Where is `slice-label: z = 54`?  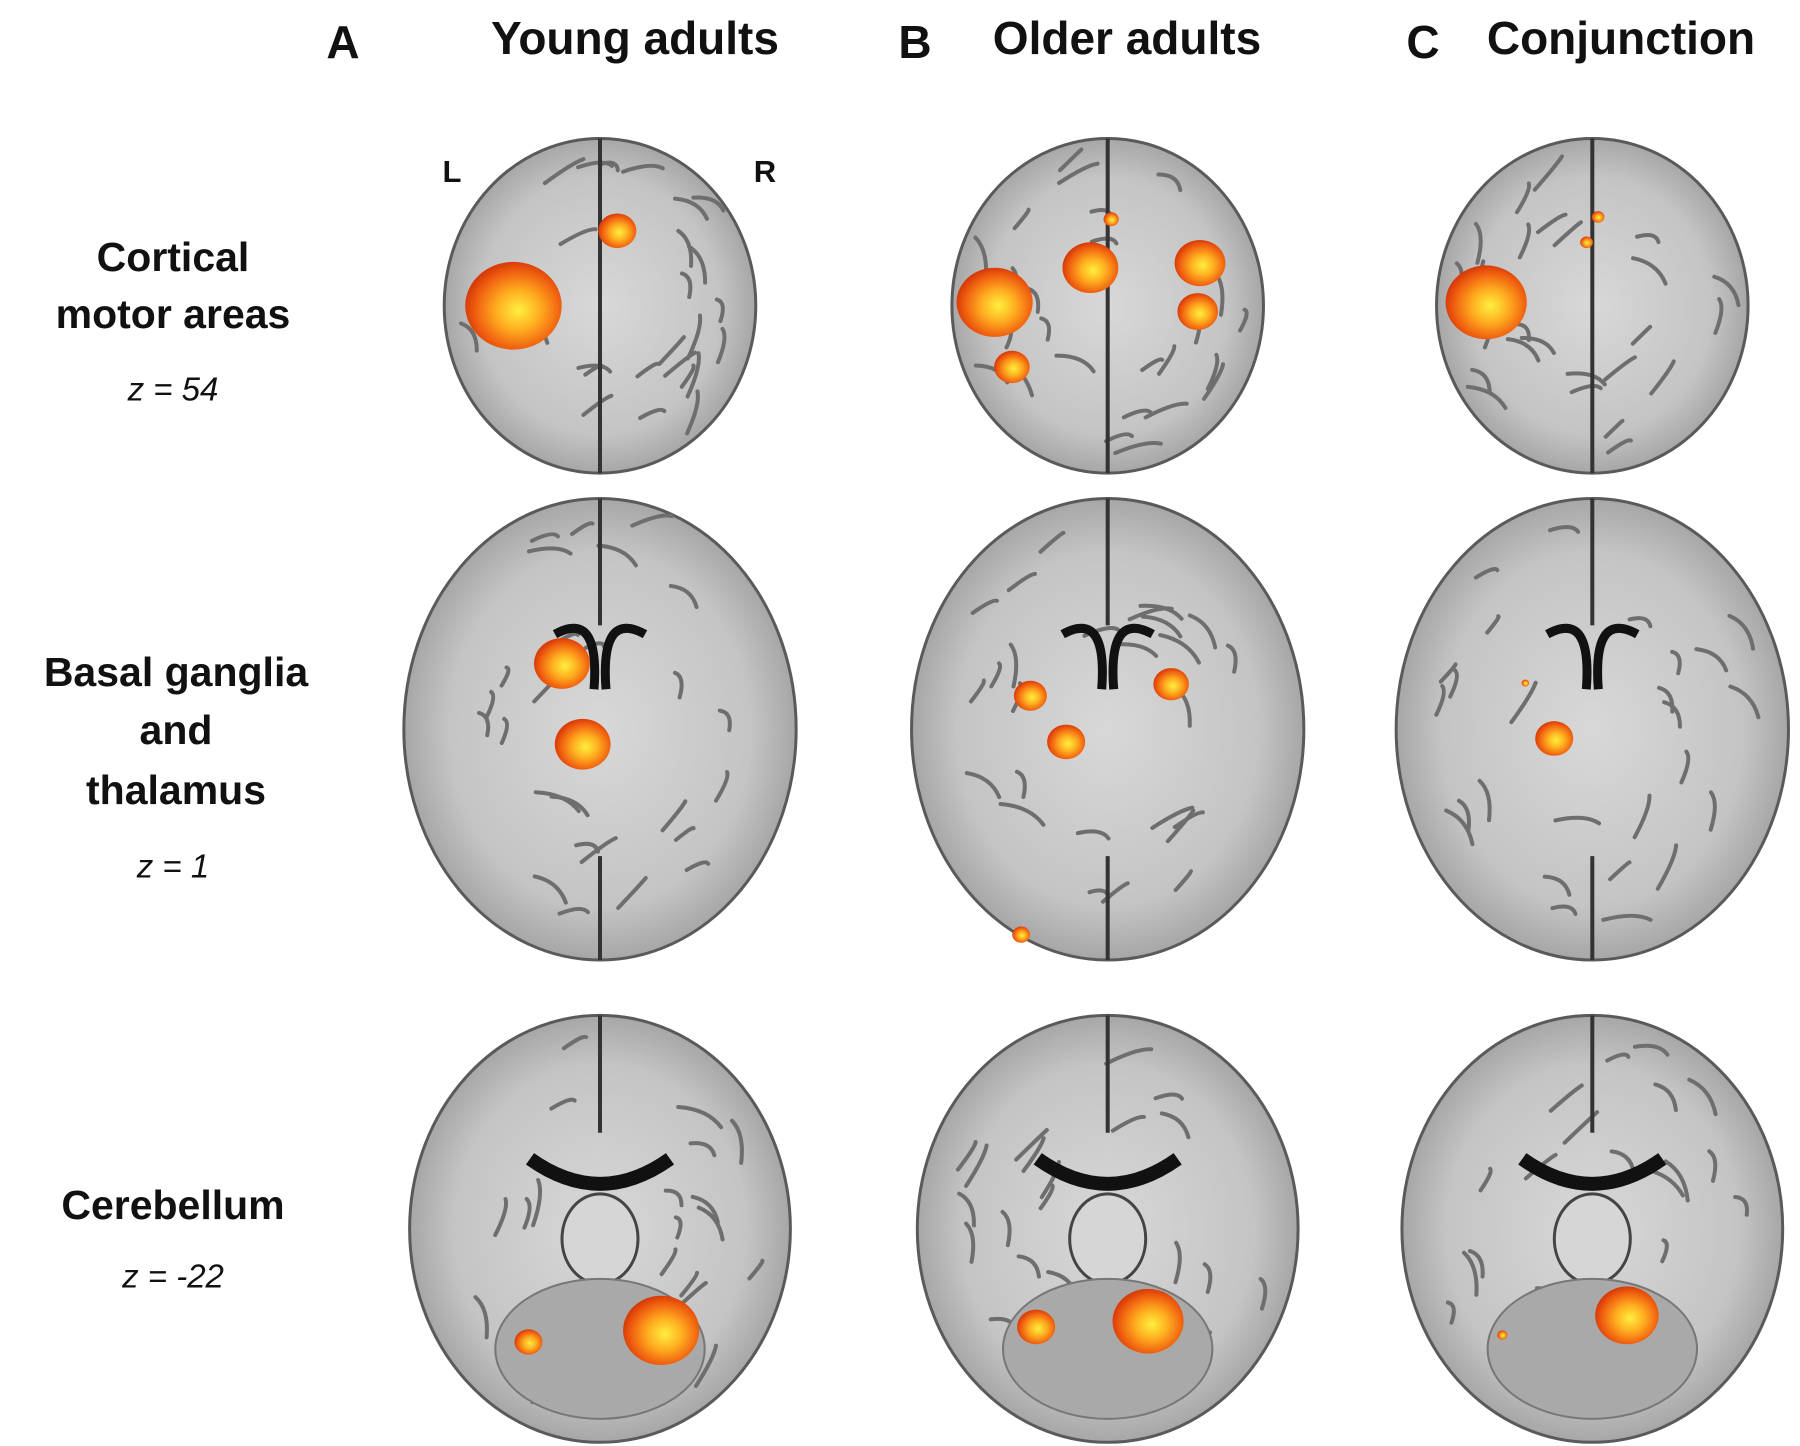 slice-label: z = 54 is located at coordinates (173, 389).